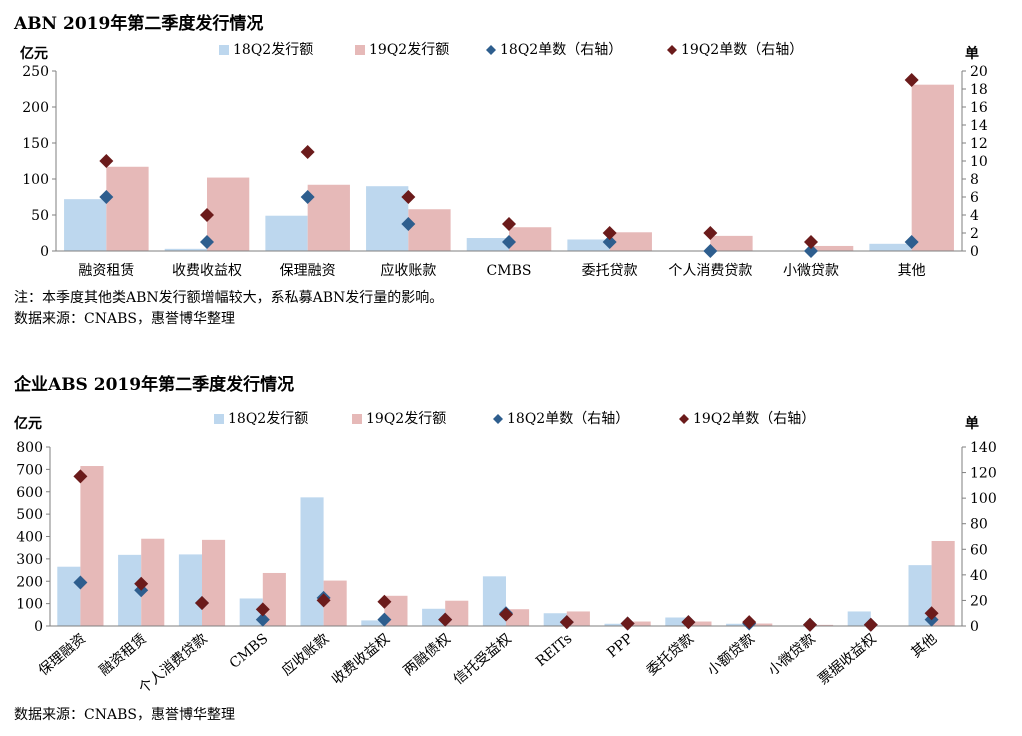 The height and width of the screenshot is (736, 1022). I want to click on chart1-source: 数据来源：CNABS，惠誉博华整理, so click(124, 319).